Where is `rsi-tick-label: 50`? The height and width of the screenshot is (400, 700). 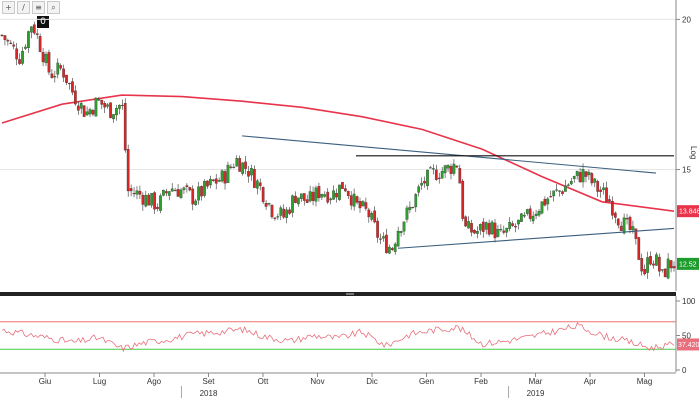 rsi-tick-label: 50 is located at coordinates (686, 336).